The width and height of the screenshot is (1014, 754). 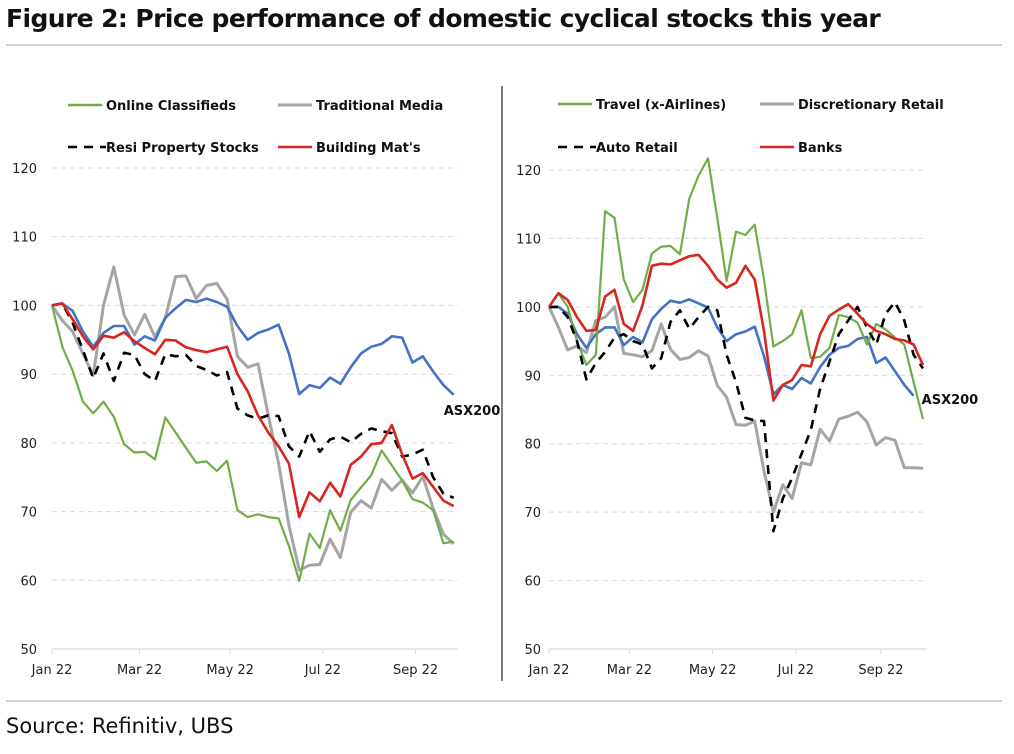 What do you see at coordinates (661, 105) in the screenshot?
I see `legend-label: Travel (x-Airlines)` at bounding box center [661, 105].